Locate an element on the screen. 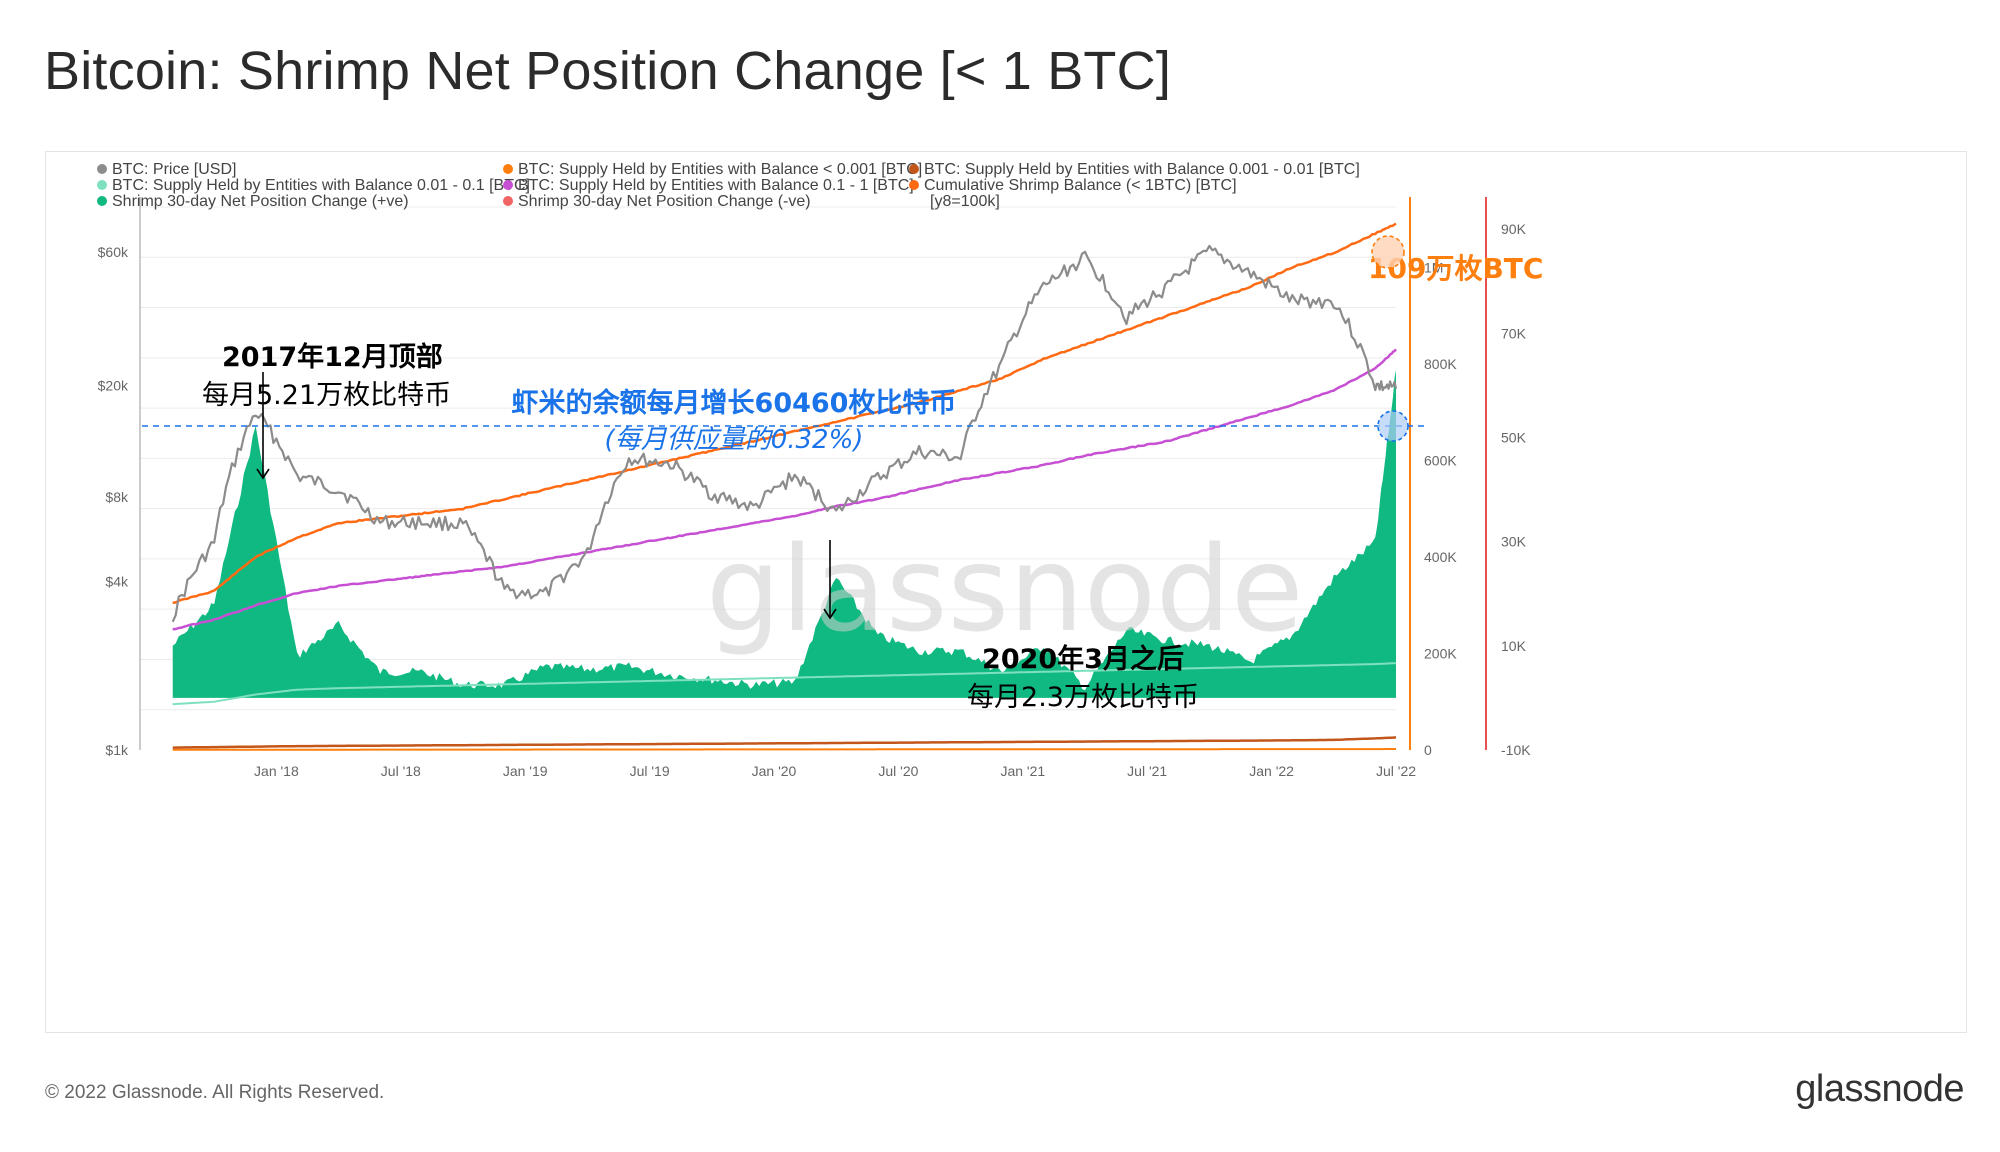 This screenshot has height=1152, width=2000. y-mid-tick-label: 200K is located at coordinates (1440, 653).